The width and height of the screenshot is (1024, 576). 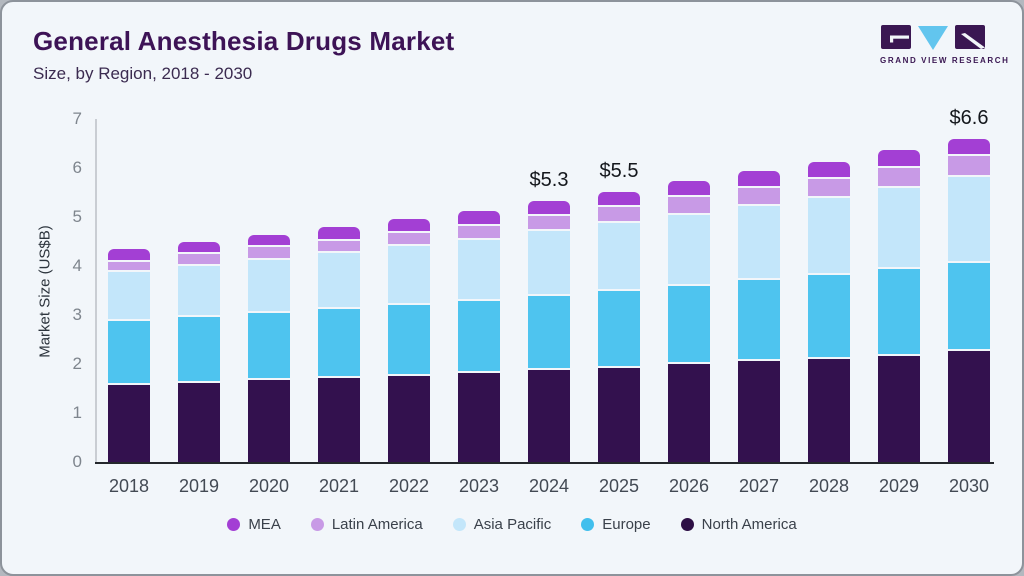 What do you see at coordinates (479, 486) in the screenshot?
I see `x-tick-label: 2023` at bounding box center [479, 486].